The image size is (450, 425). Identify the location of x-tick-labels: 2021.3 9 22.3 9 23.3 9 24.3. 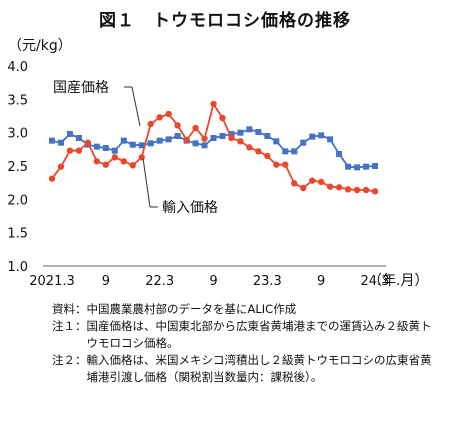
(209, 281).